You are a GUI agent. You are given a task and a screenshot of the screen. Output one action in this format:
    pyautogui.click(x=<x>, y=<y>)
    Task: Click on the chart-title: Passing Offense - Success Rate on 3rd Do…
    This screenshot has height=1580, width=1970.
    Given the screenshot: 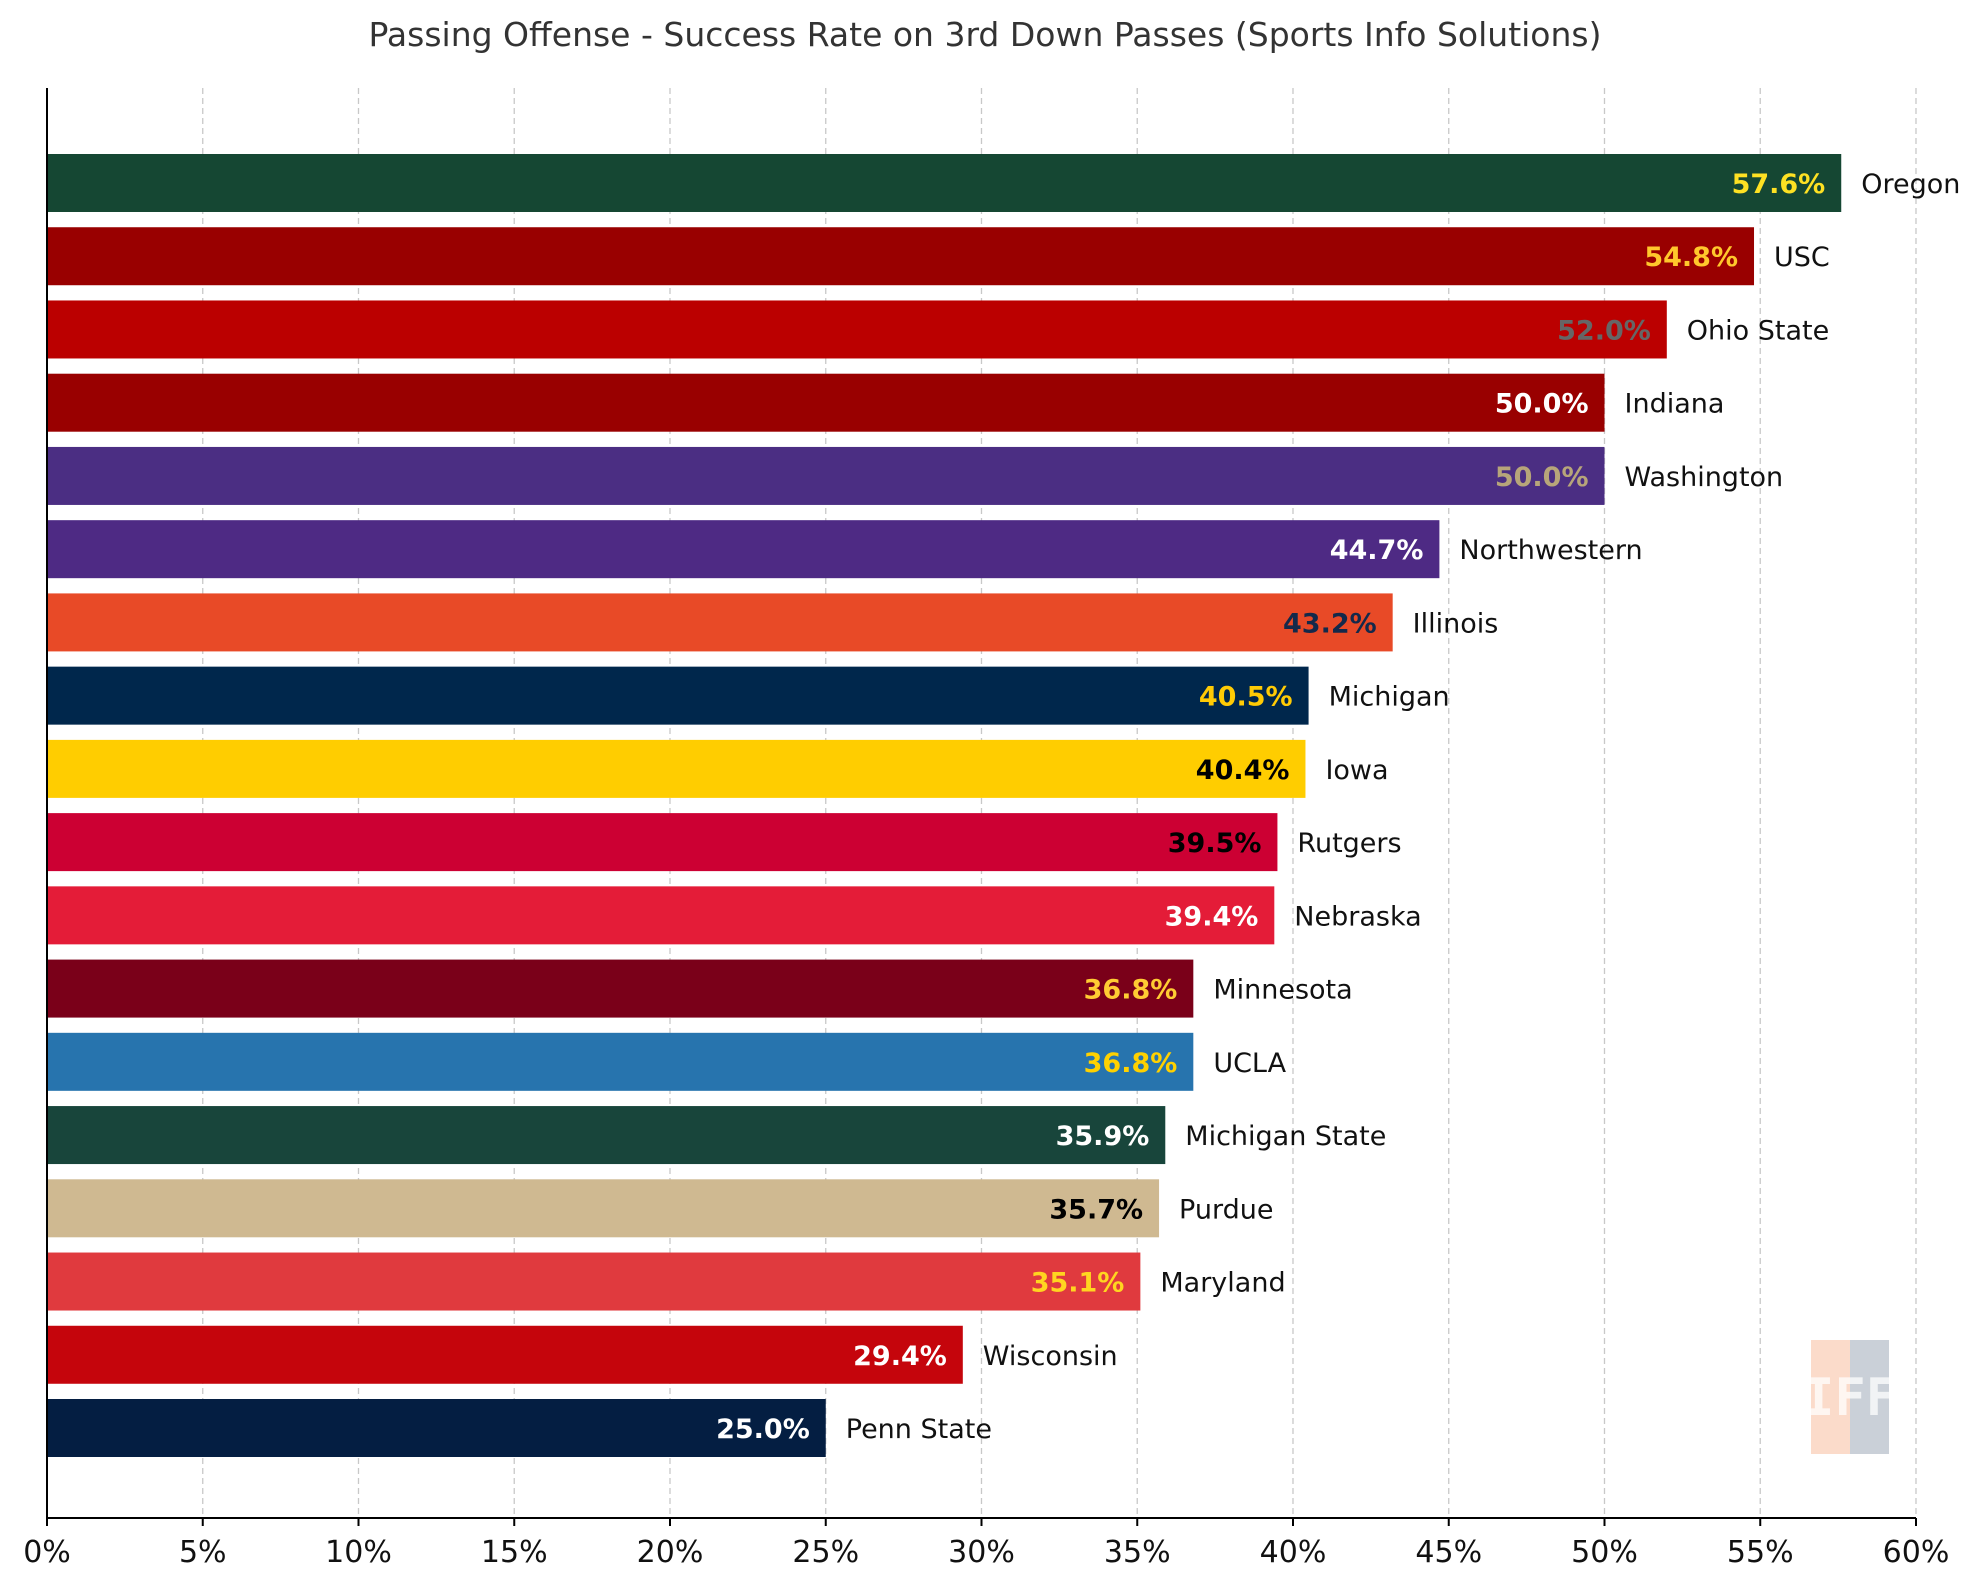 What is the action you would take?
    pyautogui.click(x=985, y=34)
    